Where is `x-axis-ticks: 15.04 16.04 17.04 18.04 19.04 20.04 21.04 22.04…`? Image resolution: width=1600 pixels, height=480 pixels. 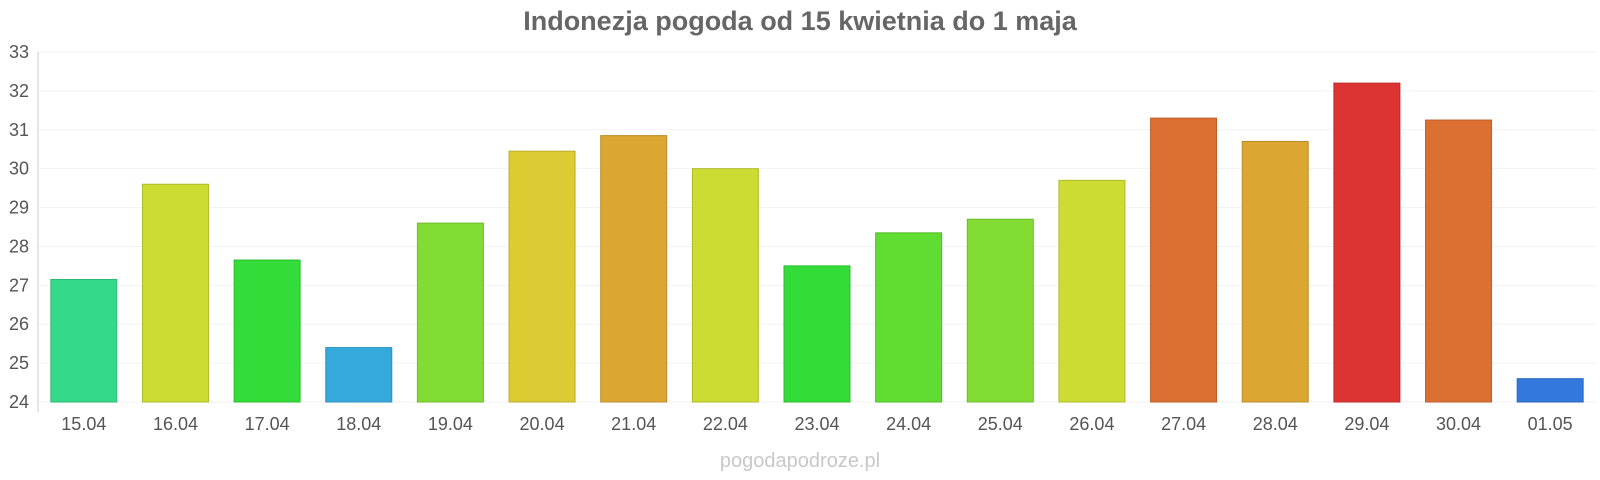 x-axis-ticks: 15.04 16.04 17.04 18.04 19.04 20.04 21.04 22.04… is located at coordinates (816, 424).